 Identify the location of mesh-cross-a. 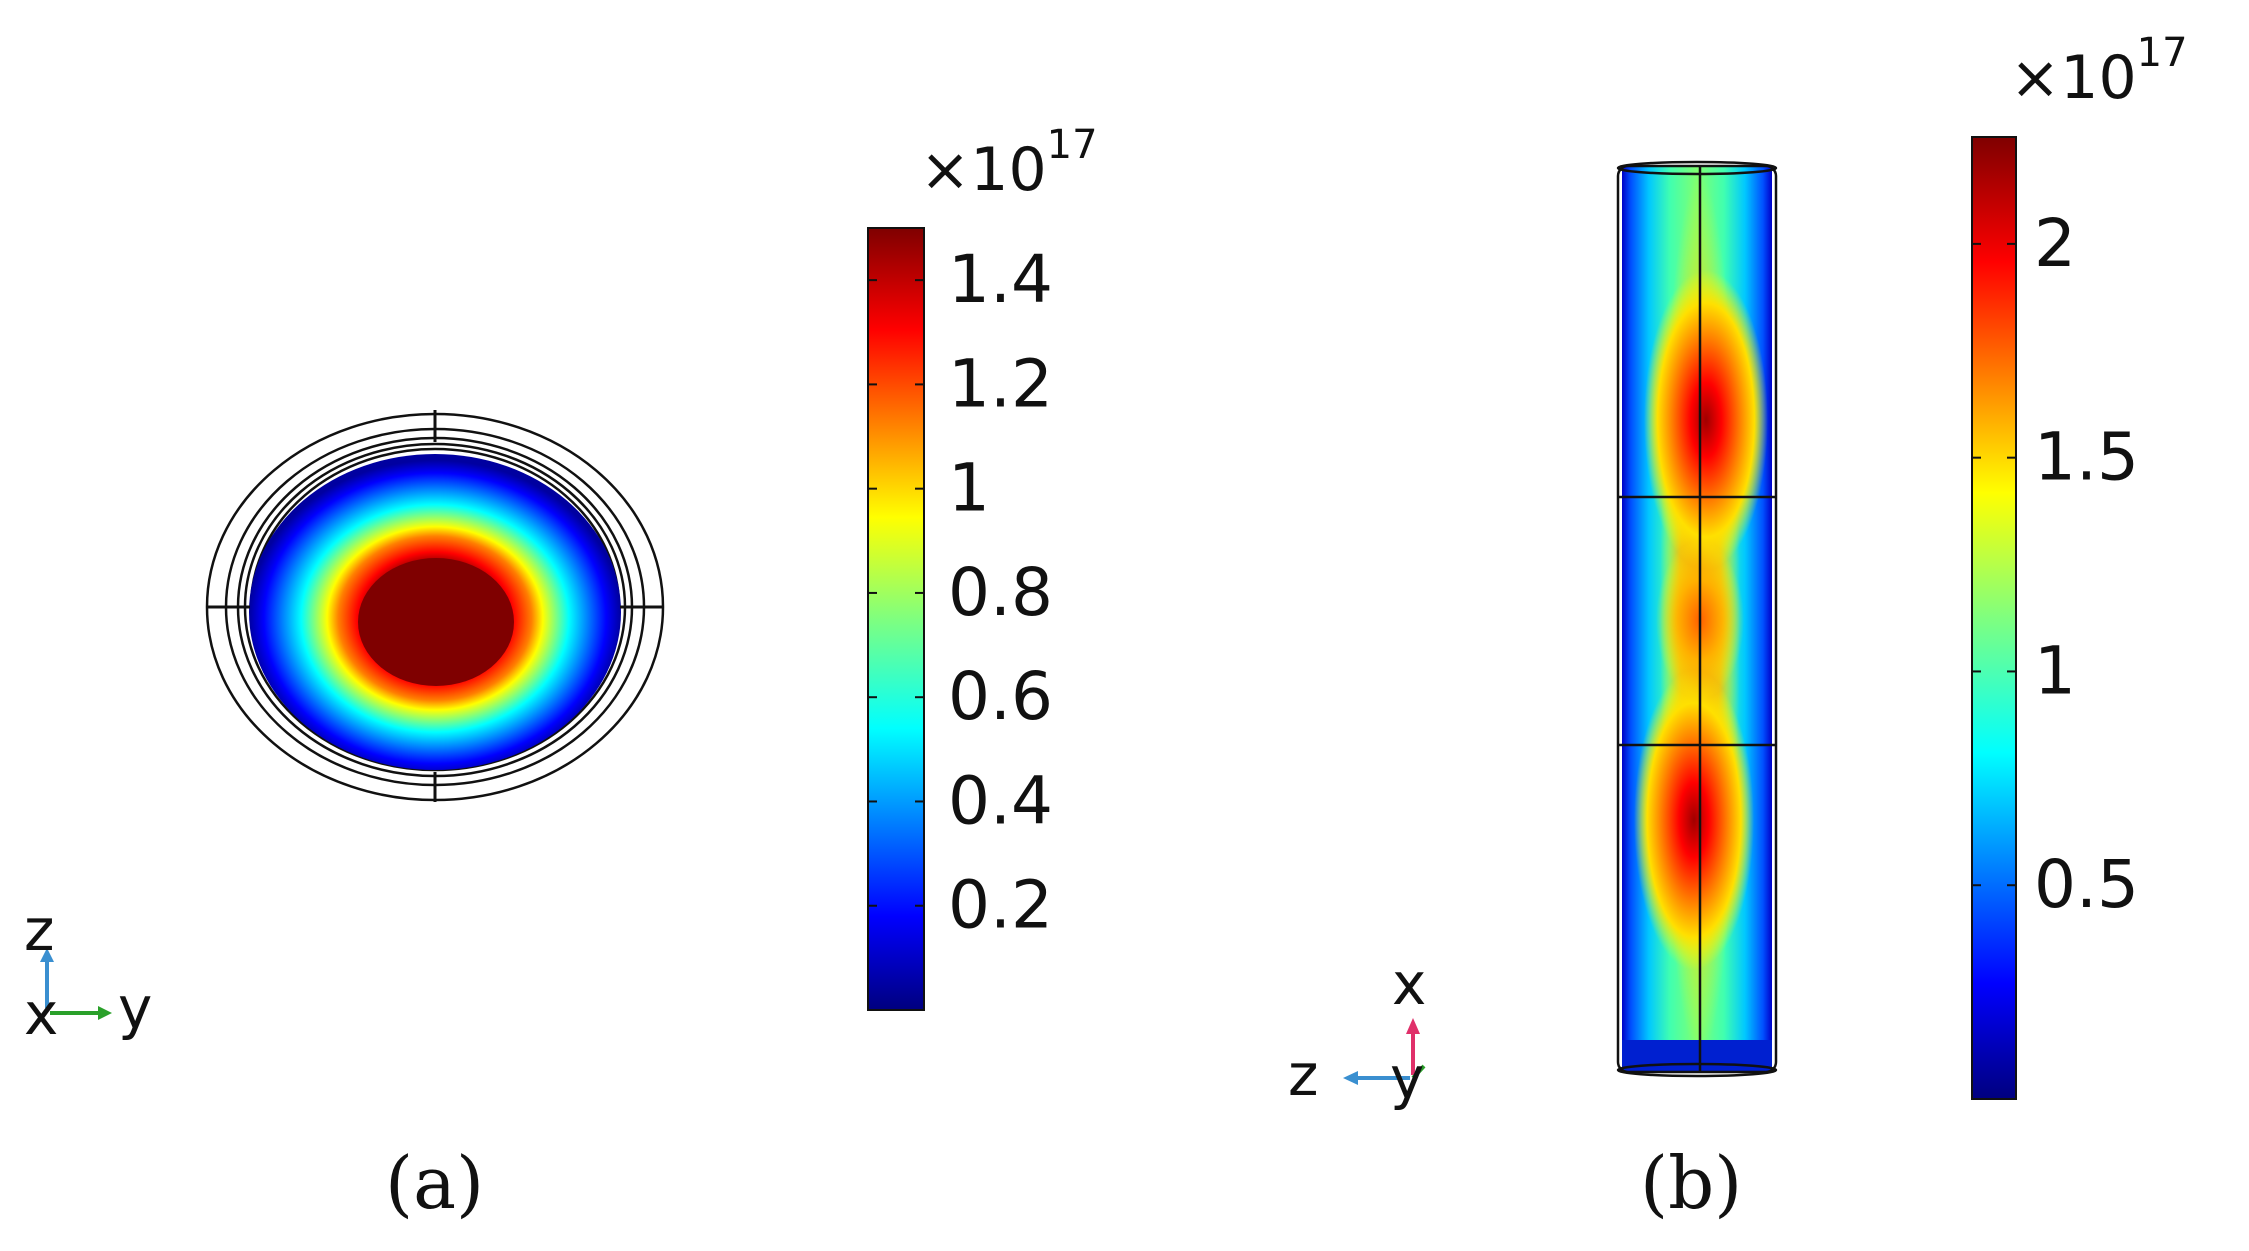
(435, 606).